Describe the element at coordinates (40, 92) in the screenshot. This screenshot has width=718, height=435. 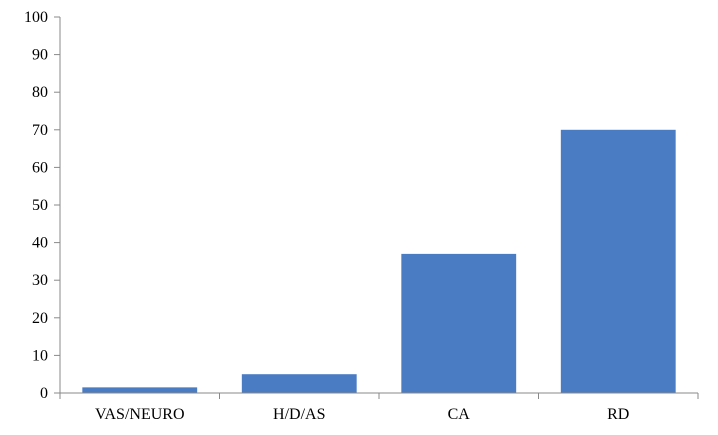
I see `y-tick-label: 80` at that location.